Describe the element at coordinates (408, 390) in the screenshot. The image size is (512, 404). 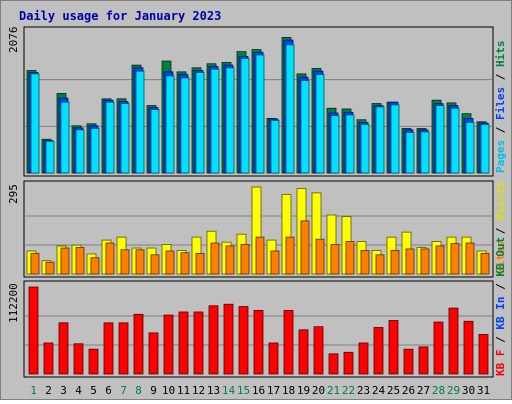
I see `x-tick-label-day-26: 26` at that location.